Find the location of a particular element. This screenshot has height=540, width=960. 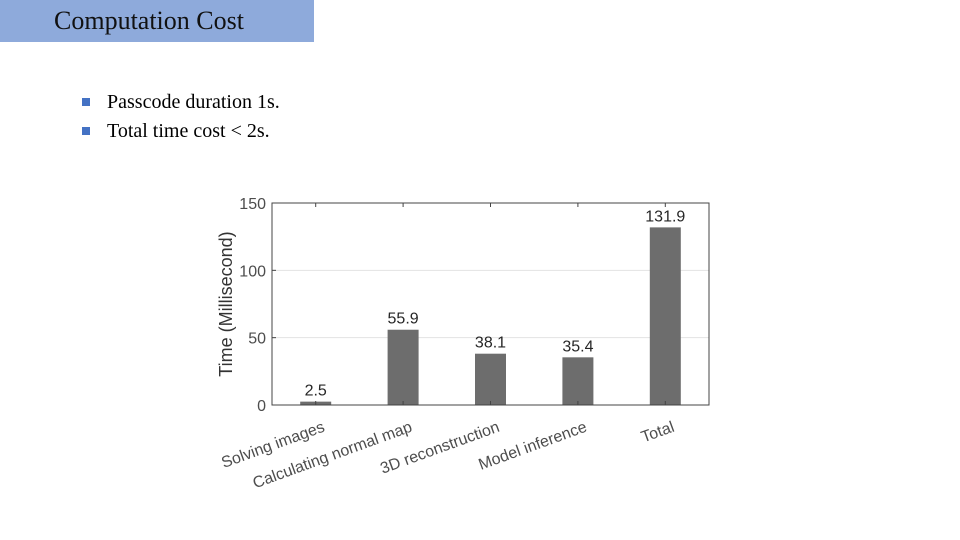

data-label: 2.5 is located at coordinates (316, 391).